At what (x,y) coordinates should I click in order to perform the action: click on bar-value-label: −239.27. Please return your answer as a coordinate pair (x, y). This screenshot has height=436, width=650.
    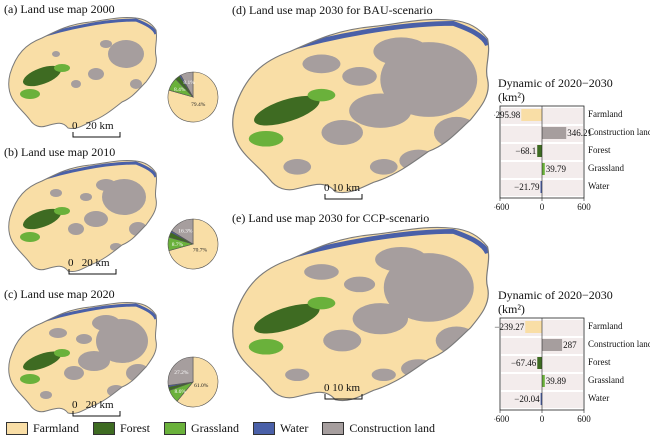
    Looking at the image, I should click on (509, 327).